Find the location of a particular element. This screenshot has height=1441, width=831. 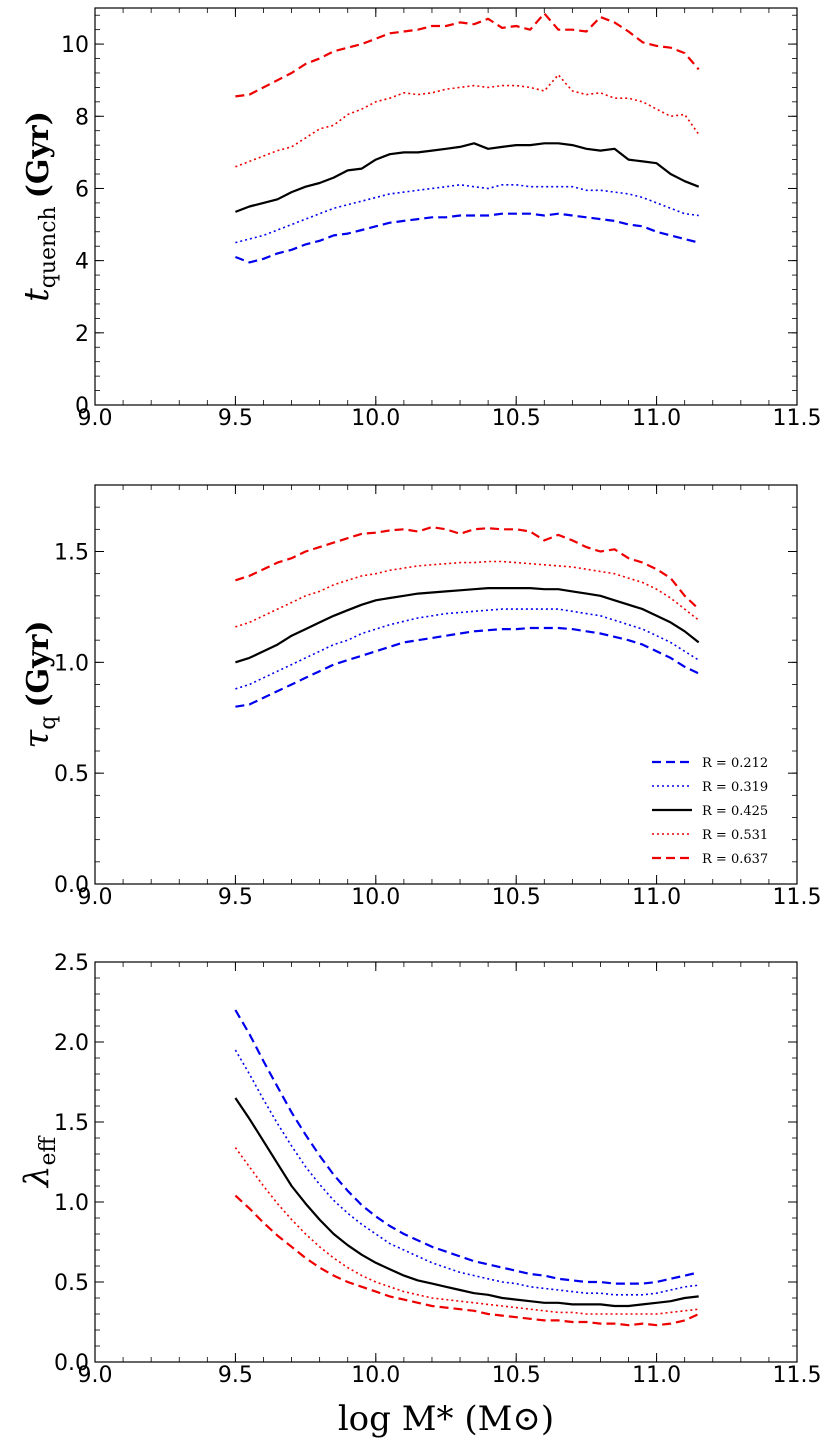

y-tick-label: 10 is located at coordinates (75, 45).